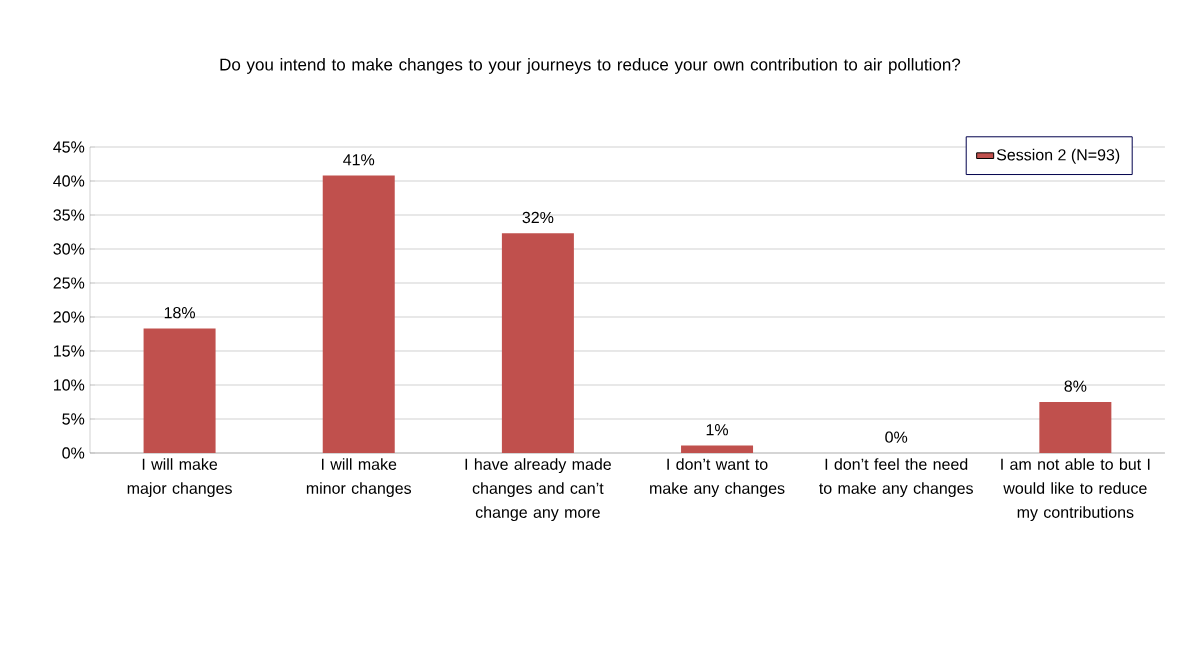 The height and width of the screenshot is (659, 1190). Describe the element at coordinates (69, 147) in the screenshot. I see `y-tick-label: 45%` at that location.